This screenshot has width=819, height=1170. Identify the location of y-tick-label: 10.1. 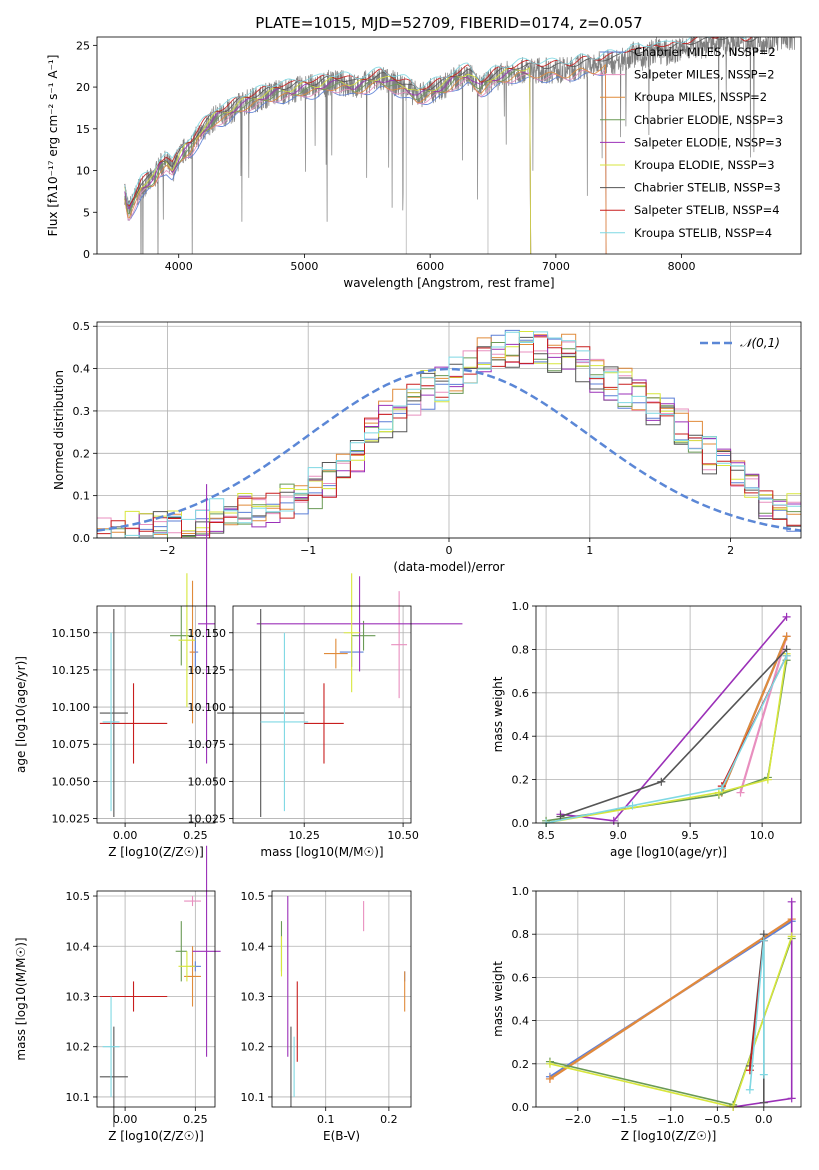
(253, 1097).